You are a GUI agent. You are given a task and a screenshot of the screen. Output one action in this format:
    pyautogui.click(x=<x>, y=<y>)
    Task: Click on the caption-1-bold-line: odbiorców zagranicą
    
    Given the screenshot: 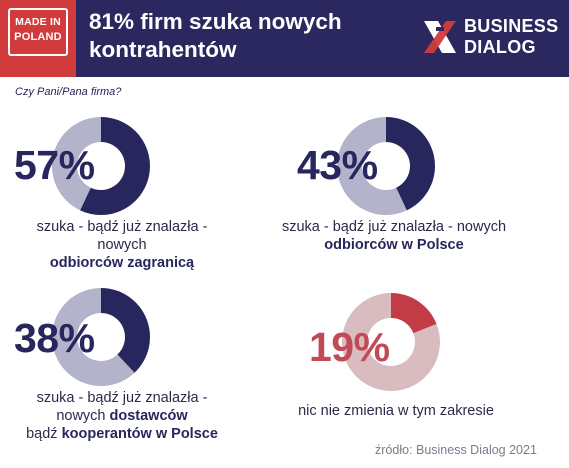 What is the action you would take?
    pyautogui.click(x=122, y=263)
    